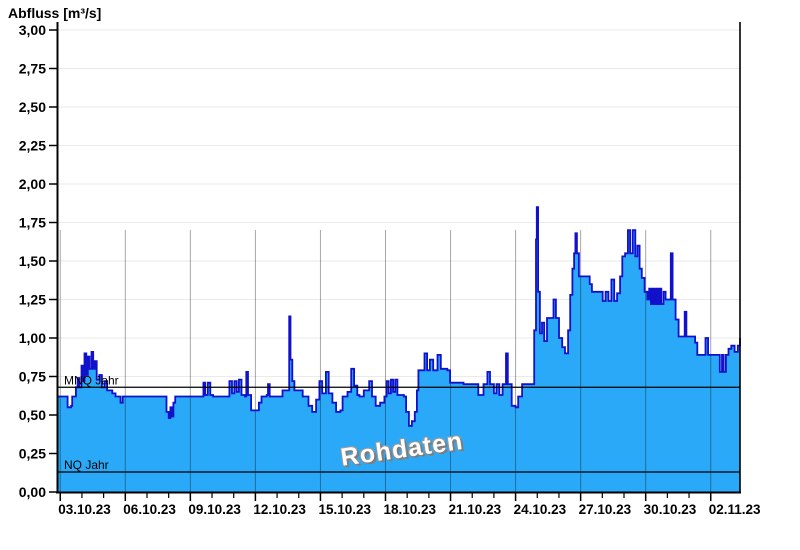  Describe the element at coordinates (149, 509) in the screenshot. I see `x-tick-label: 06.10.23` at that location.